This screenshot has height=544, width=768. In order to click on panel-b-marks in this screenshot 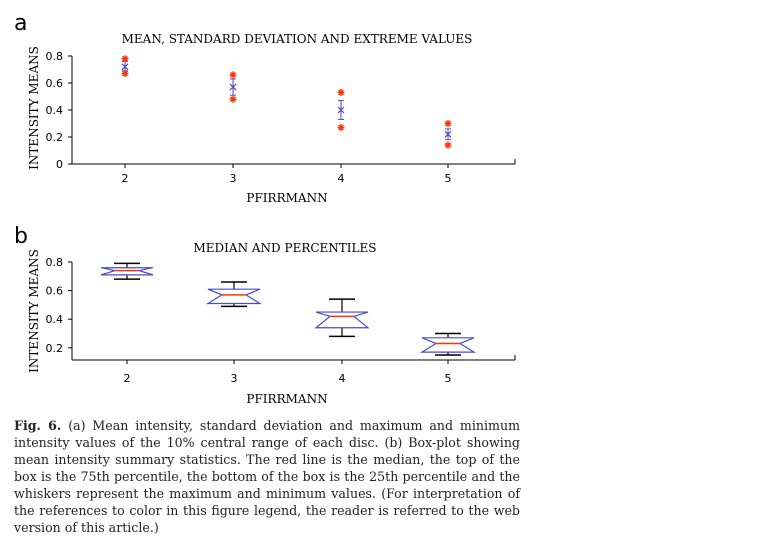, I will do `click(288, 309)`.